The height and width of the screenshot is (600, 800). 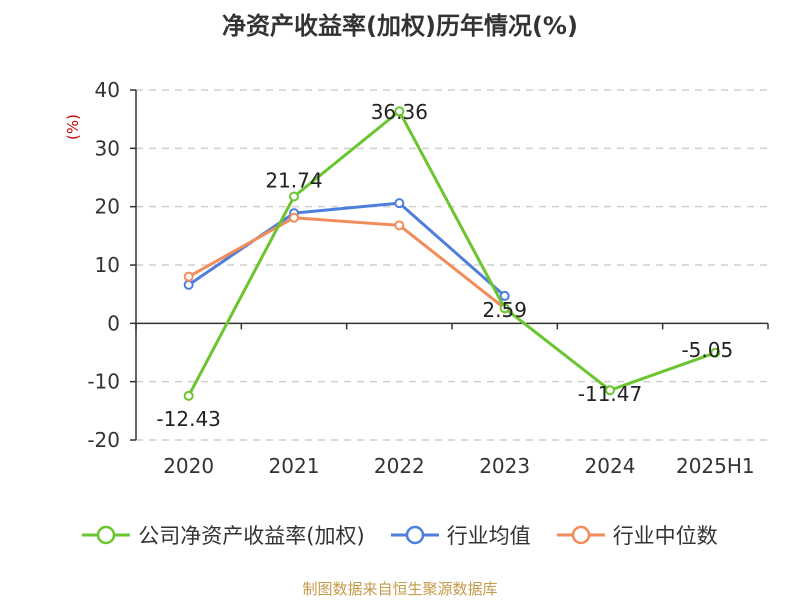 I want to click on data-label: 36.36, so click(x=399, y=112).